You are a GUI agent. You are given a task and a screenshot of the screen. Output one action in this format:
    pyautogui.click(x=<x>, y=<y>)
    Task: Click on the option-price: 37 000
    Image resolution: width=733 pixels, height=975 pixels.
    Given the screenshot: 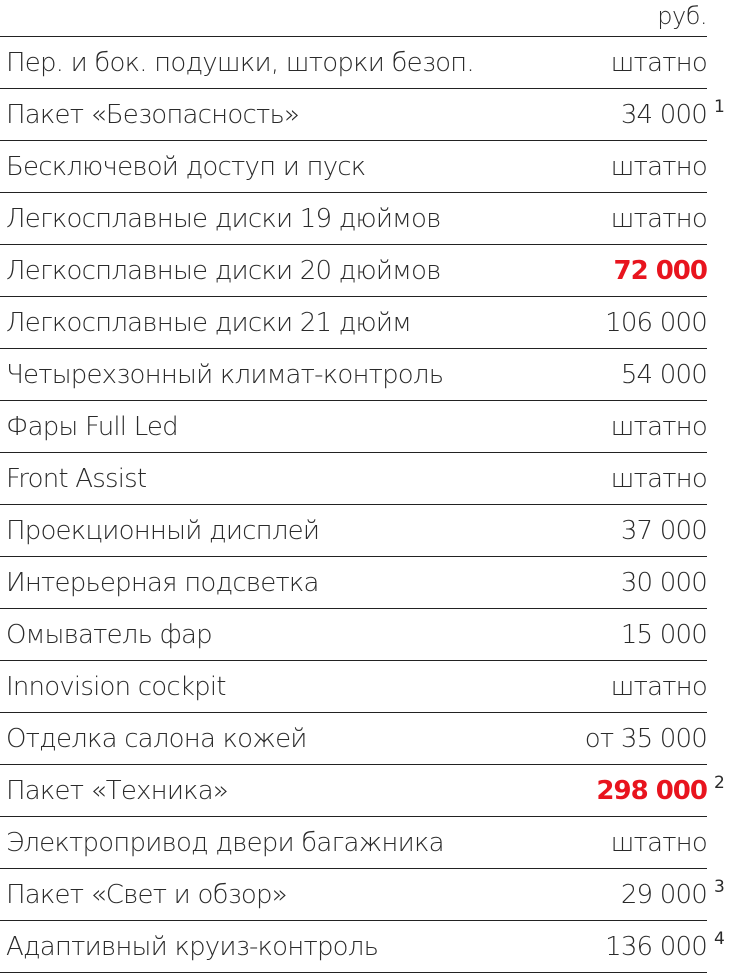 What is the action you would take?
    pyautogui.click(x=664, y=530)
    